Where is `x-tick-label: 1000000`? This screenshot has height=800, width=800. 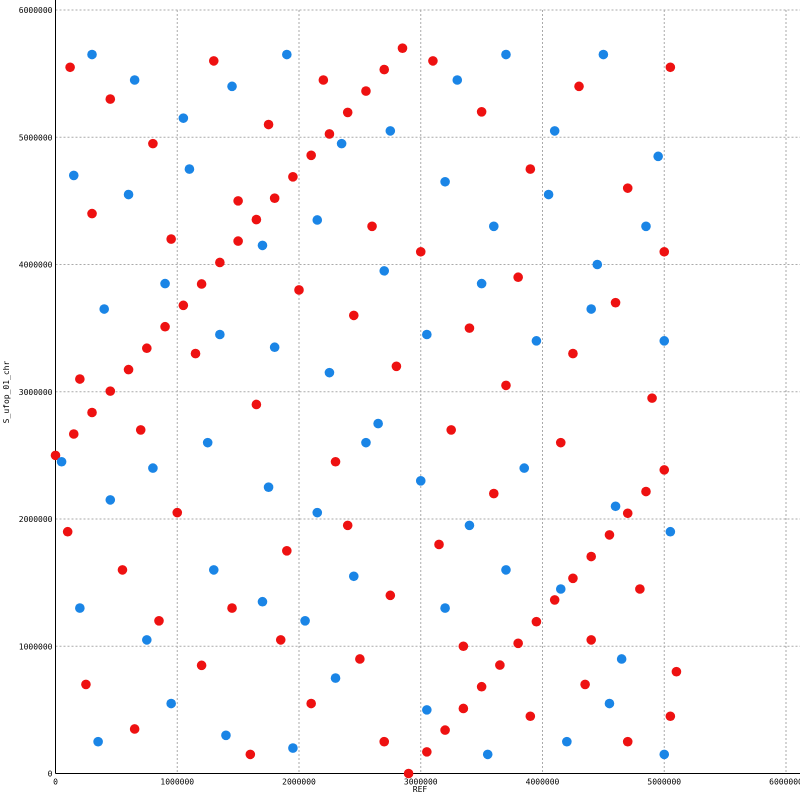 x-tick-label: 1000000 is located at coordinates (177, 782).